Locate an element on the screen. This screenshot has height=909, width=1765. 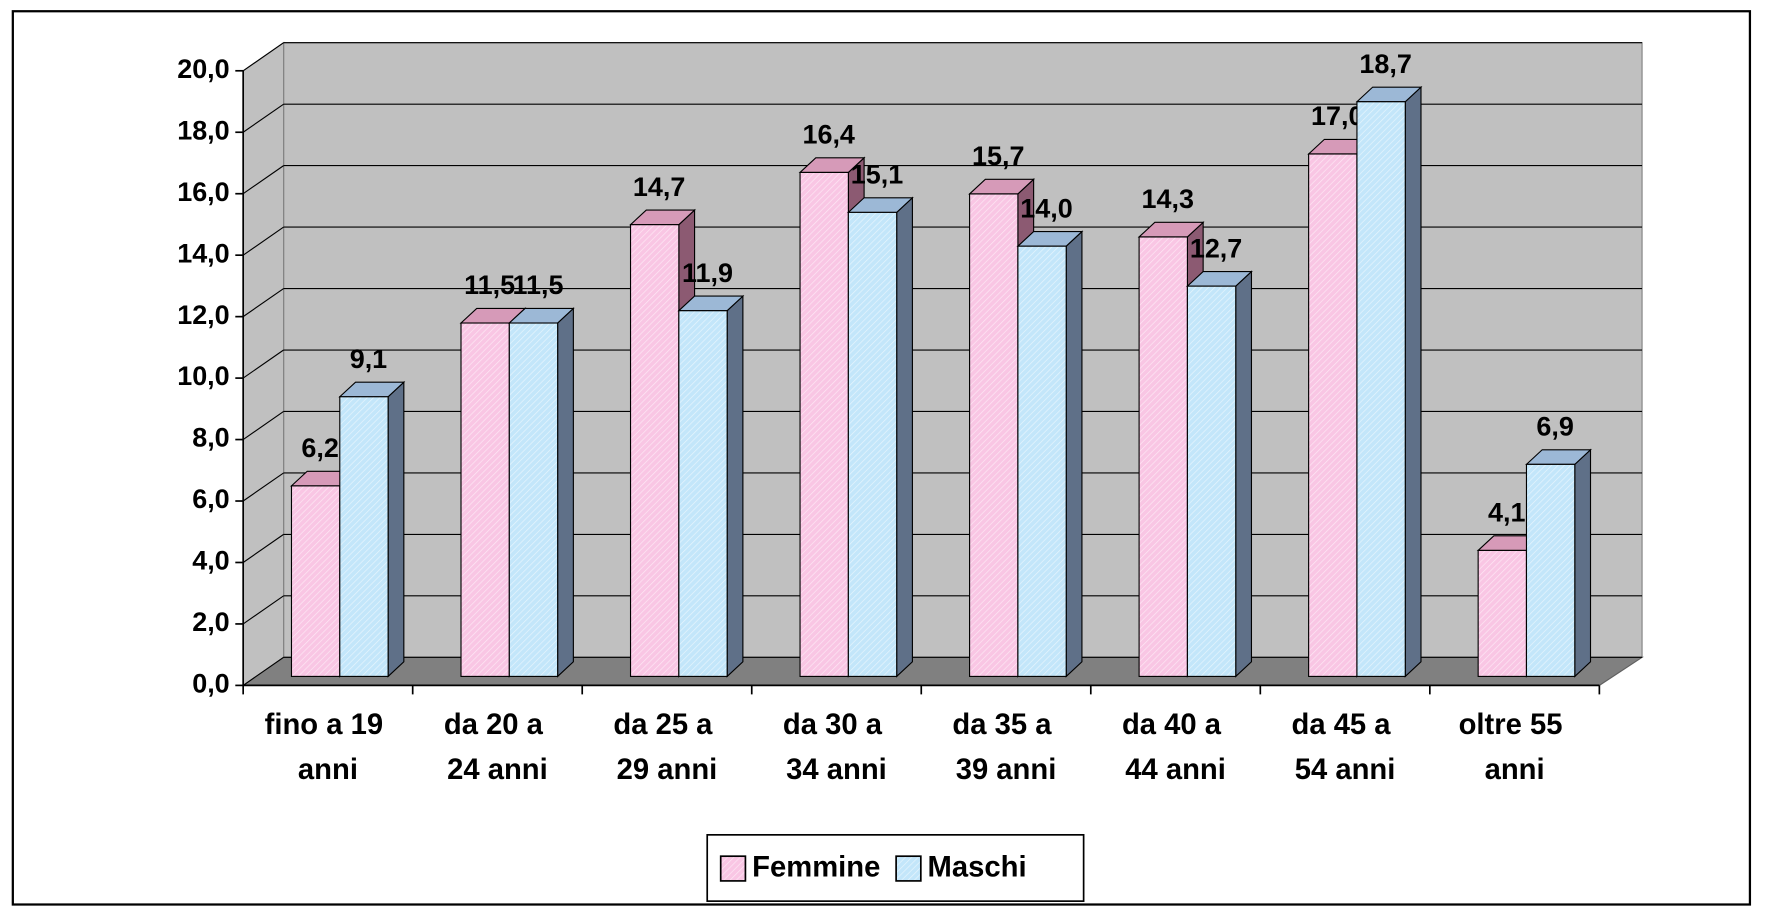
y-tick-label: 20,0 is located at coordinates (203, 69).